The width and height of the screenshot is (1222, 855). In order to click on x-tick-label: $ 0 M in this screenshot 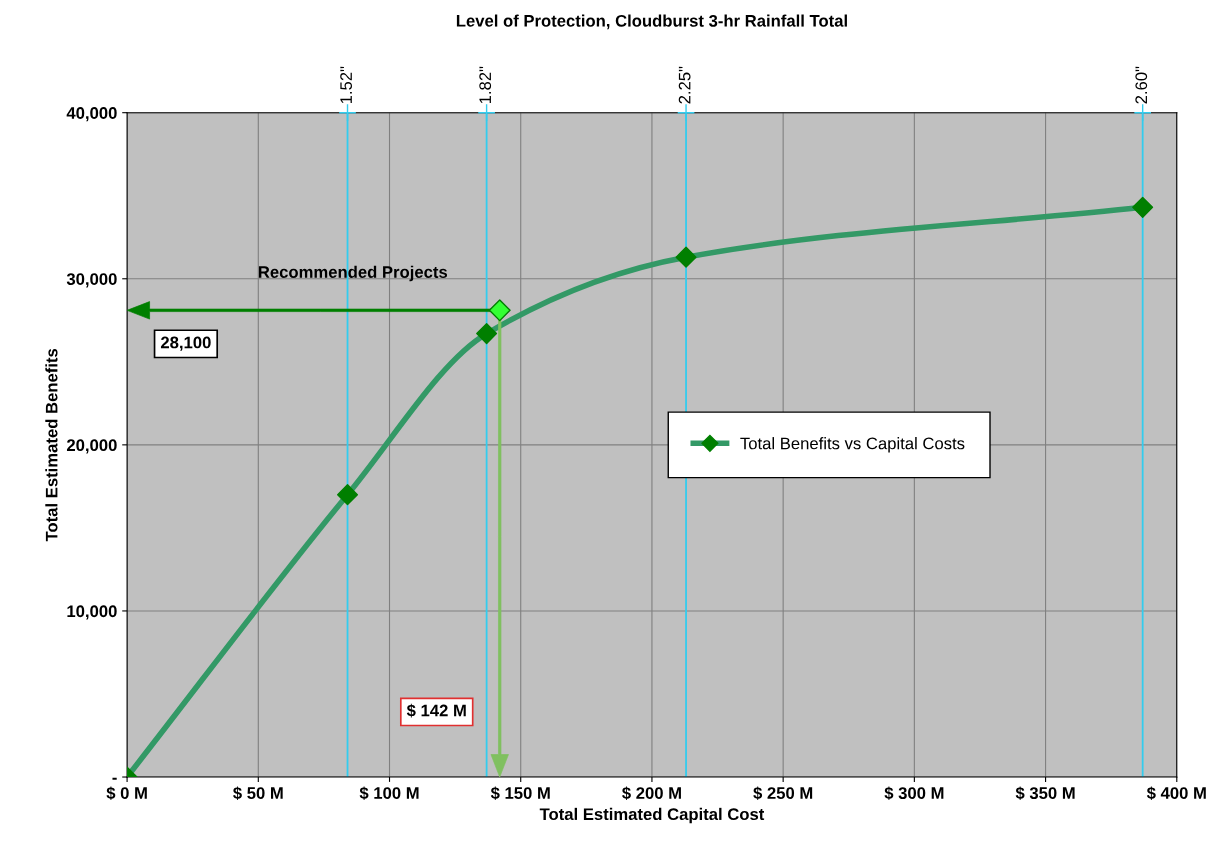, I will do `click(126, 793)`.